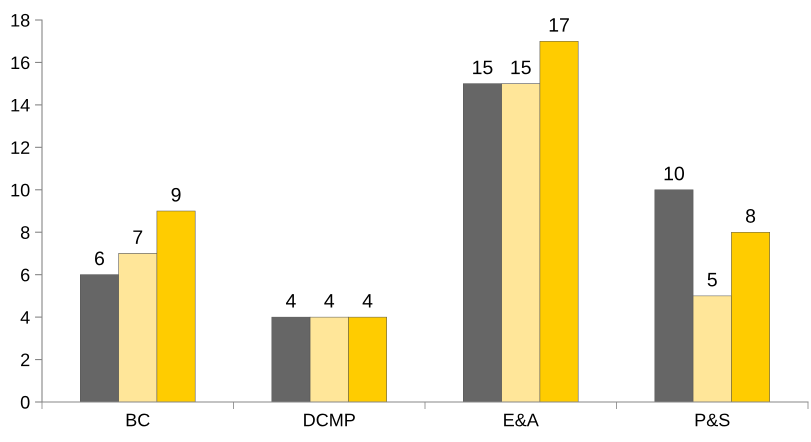 Image resolution: width=811 pixels, height=442 pixels. Describe the element at coordinates (25, 317) in the screenshot. I see `y-tick-label: 4` at that location.